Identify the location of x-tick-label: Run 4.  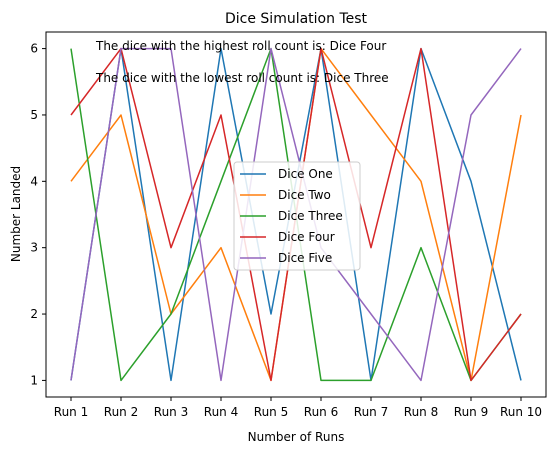
(221, 412).